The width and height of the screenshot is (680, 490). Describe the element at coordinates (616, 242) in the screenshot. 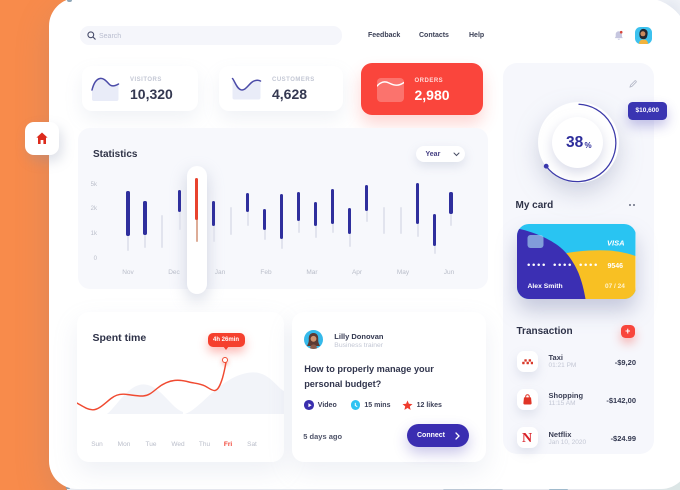

I see `svg-text: VISA` at that location.